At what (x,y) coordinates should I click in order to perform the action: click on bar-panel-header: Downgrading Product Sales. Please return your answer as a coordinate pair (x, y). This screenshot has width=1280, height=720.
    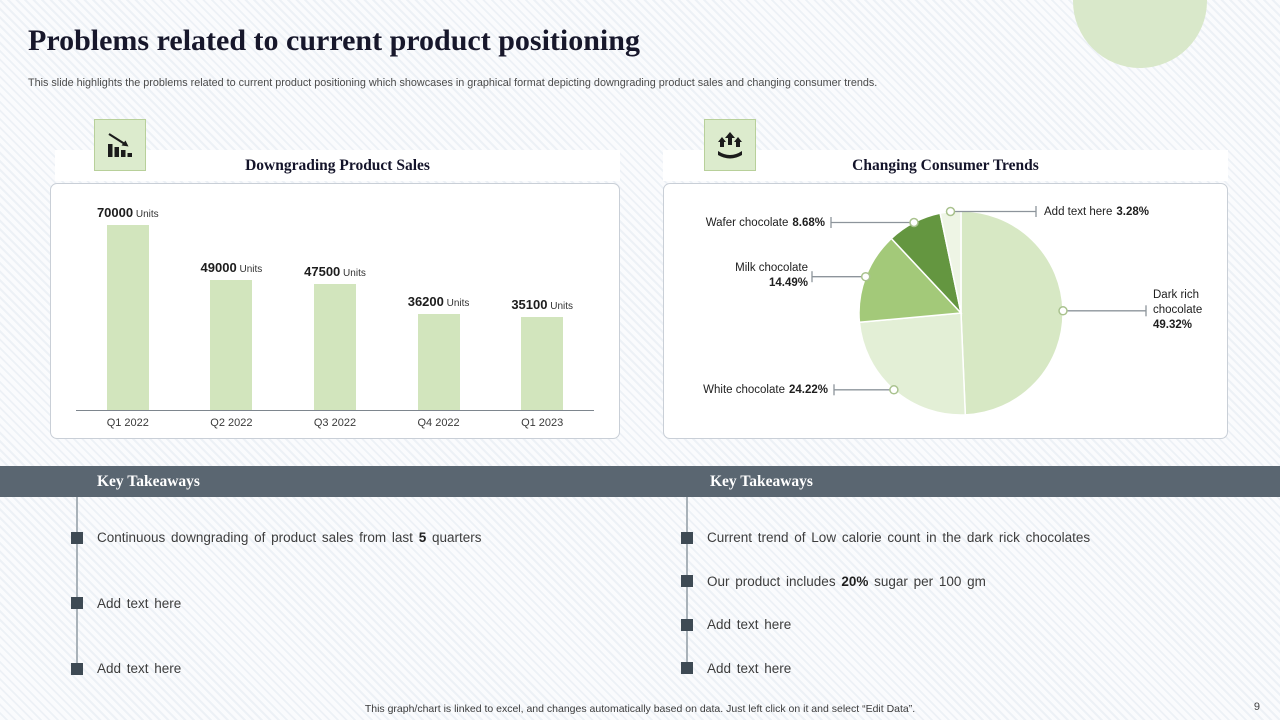
    Looking at the image, I should click on (337, 165).